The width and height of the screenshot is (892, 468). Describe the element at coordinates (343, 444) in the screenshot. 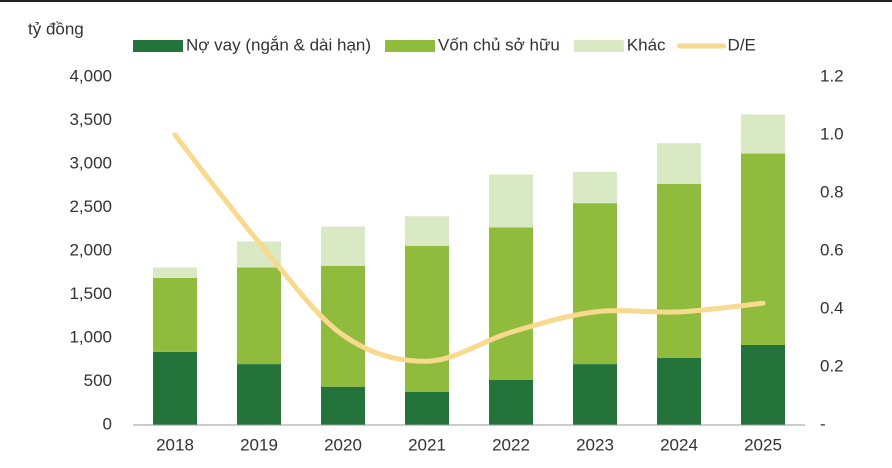

I see `x-tick-label: 2020` at that location.